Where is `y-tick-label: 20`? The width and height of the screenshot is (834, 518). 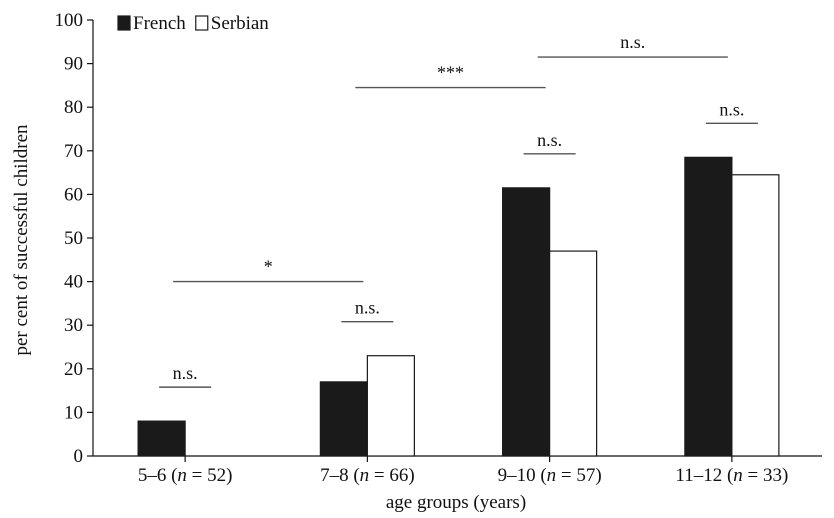
y-tick-label: 20 is located at coordinates (73, 369).